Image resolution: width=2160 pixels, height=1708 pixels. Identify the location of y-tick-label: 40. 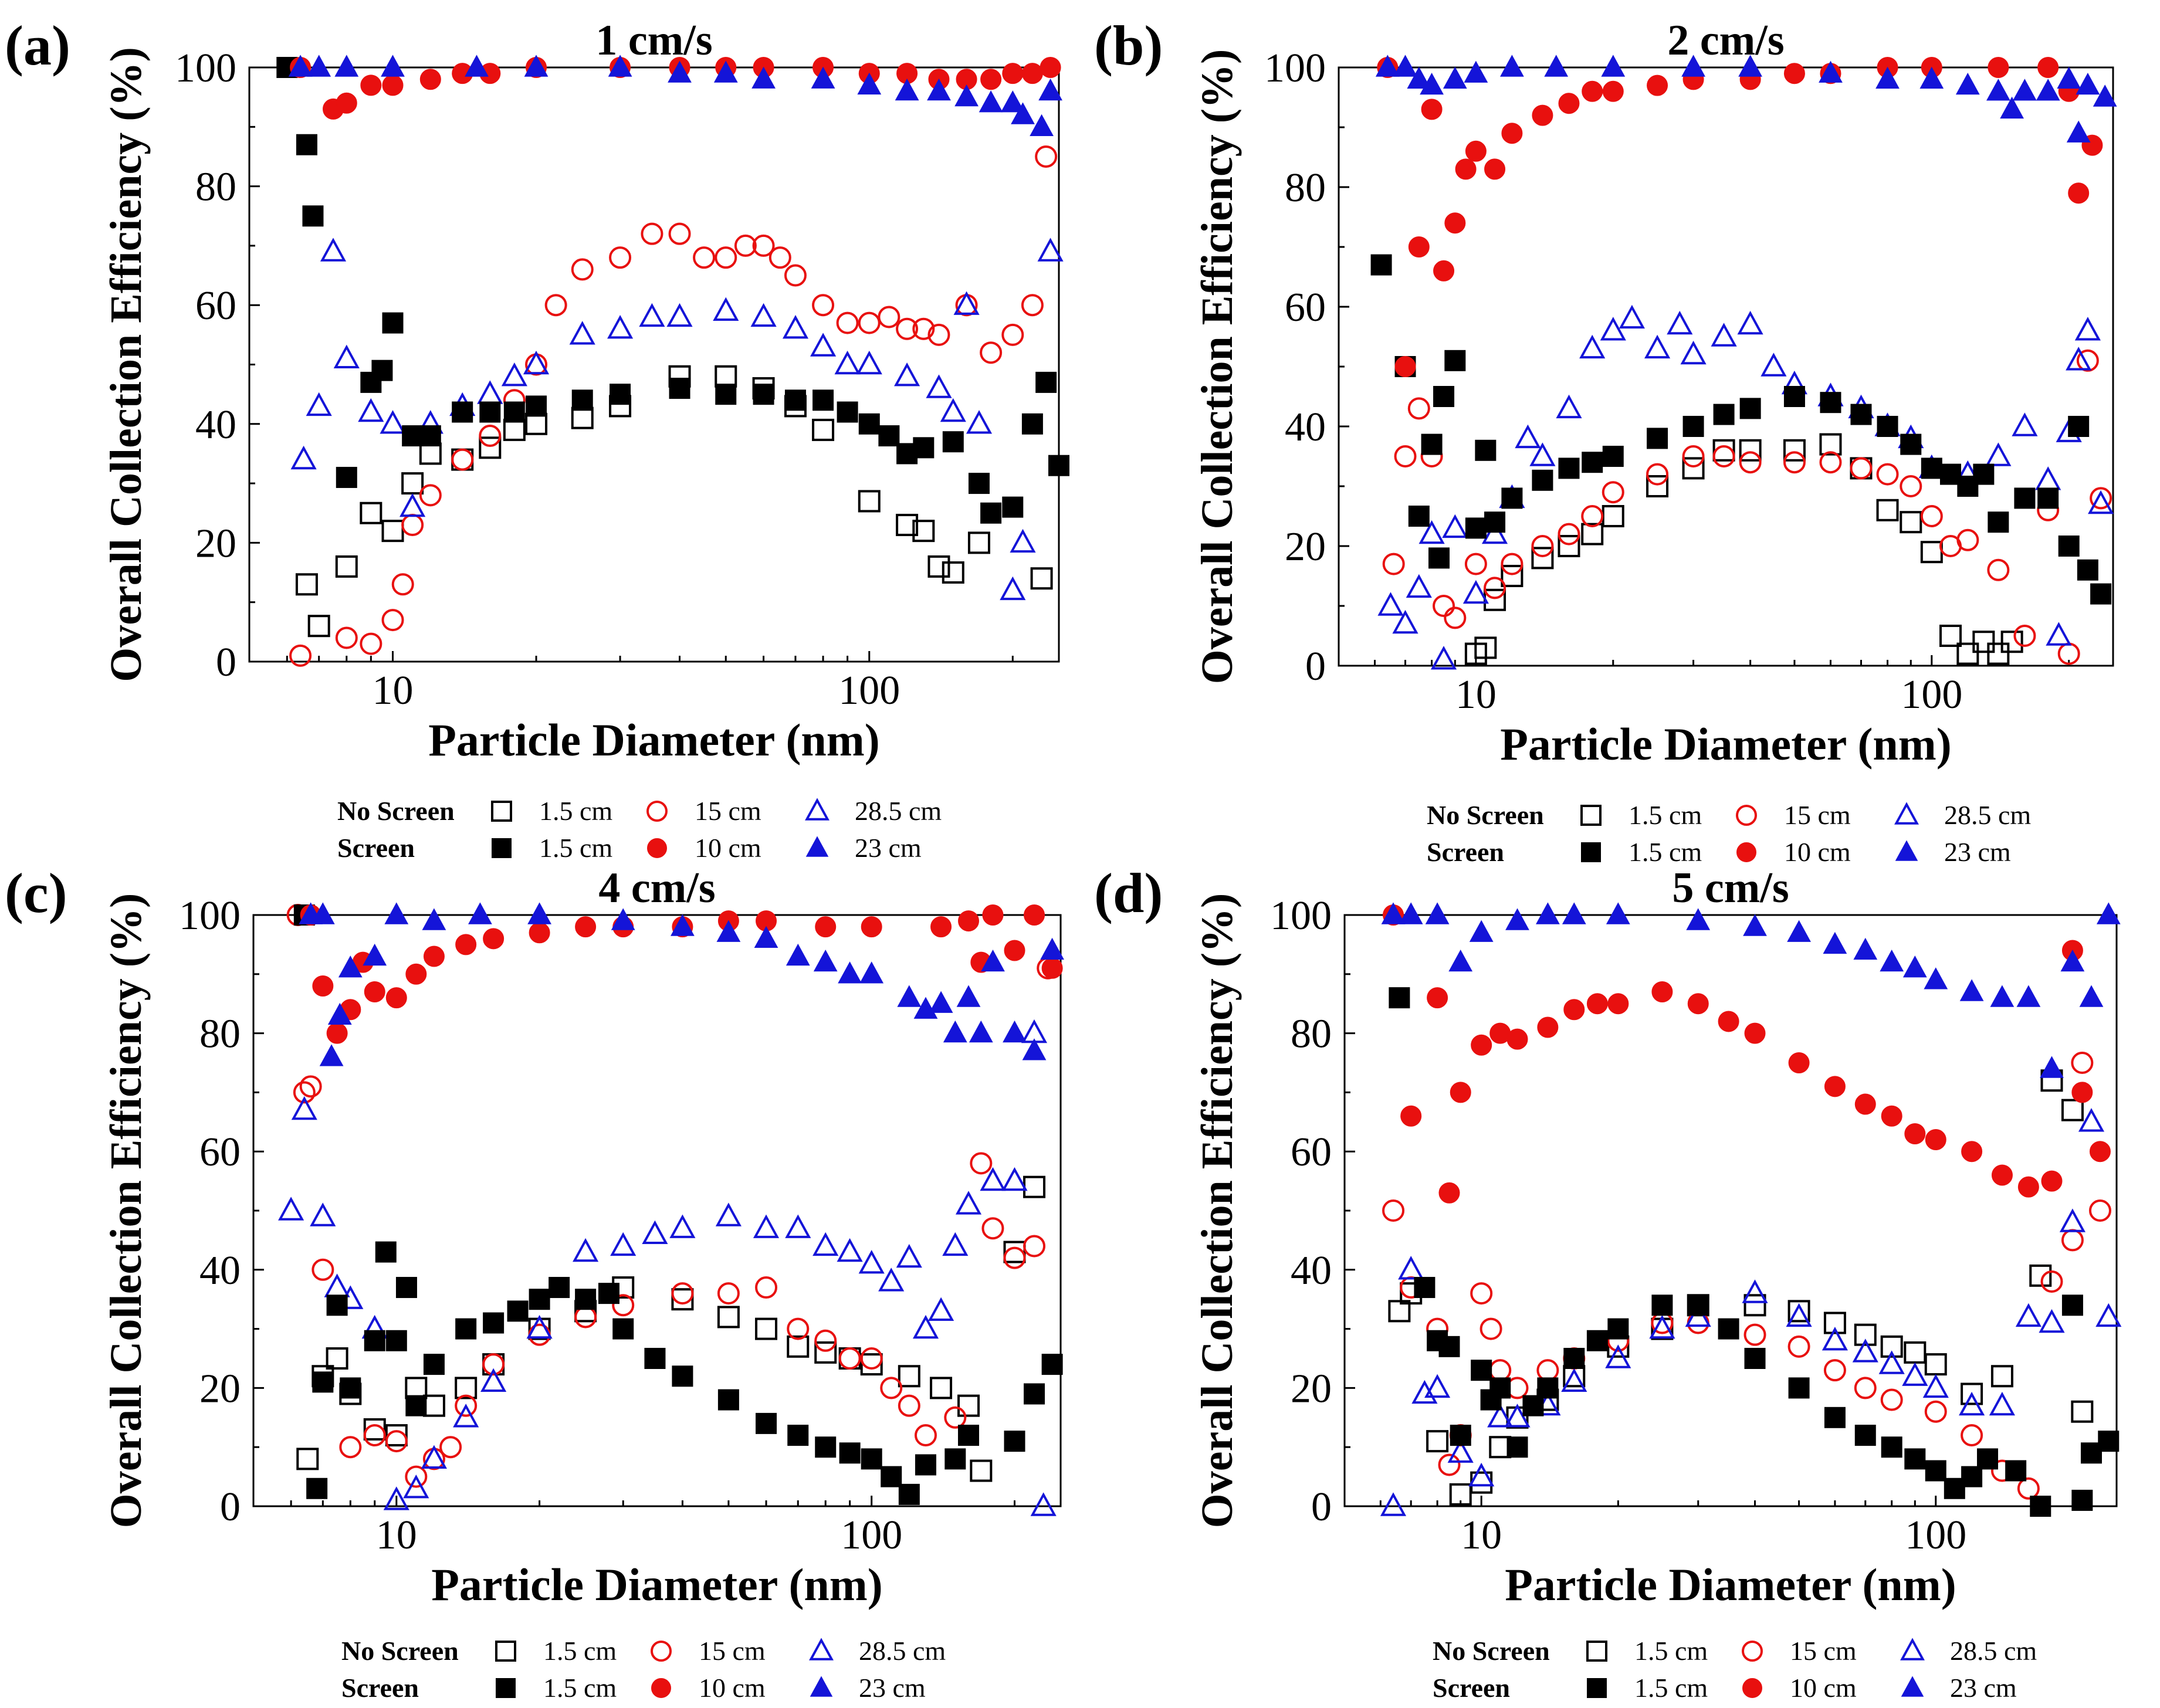
(215, 425).